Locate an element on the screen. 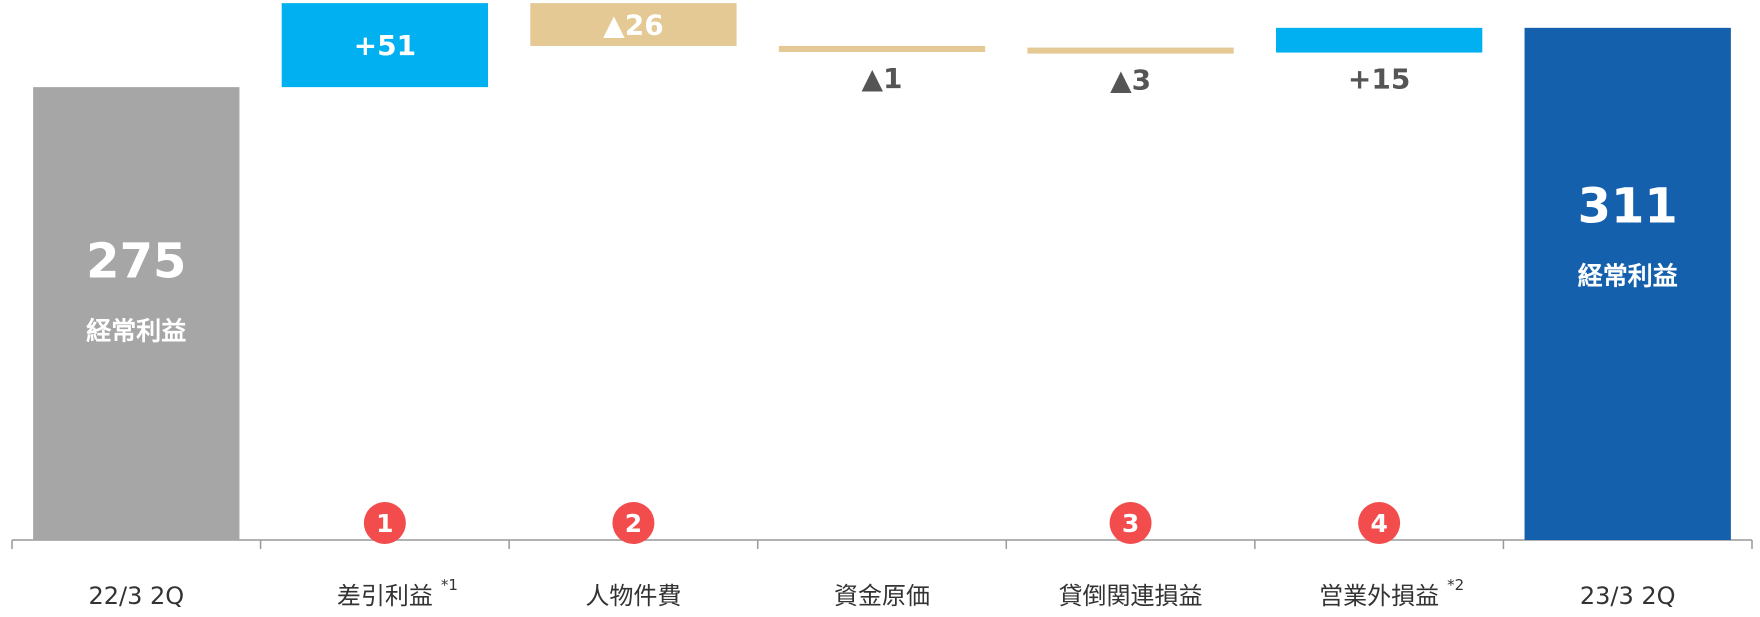 The image size is (1760, 617). marker-number: 2 is located at coordinates (633, 523).